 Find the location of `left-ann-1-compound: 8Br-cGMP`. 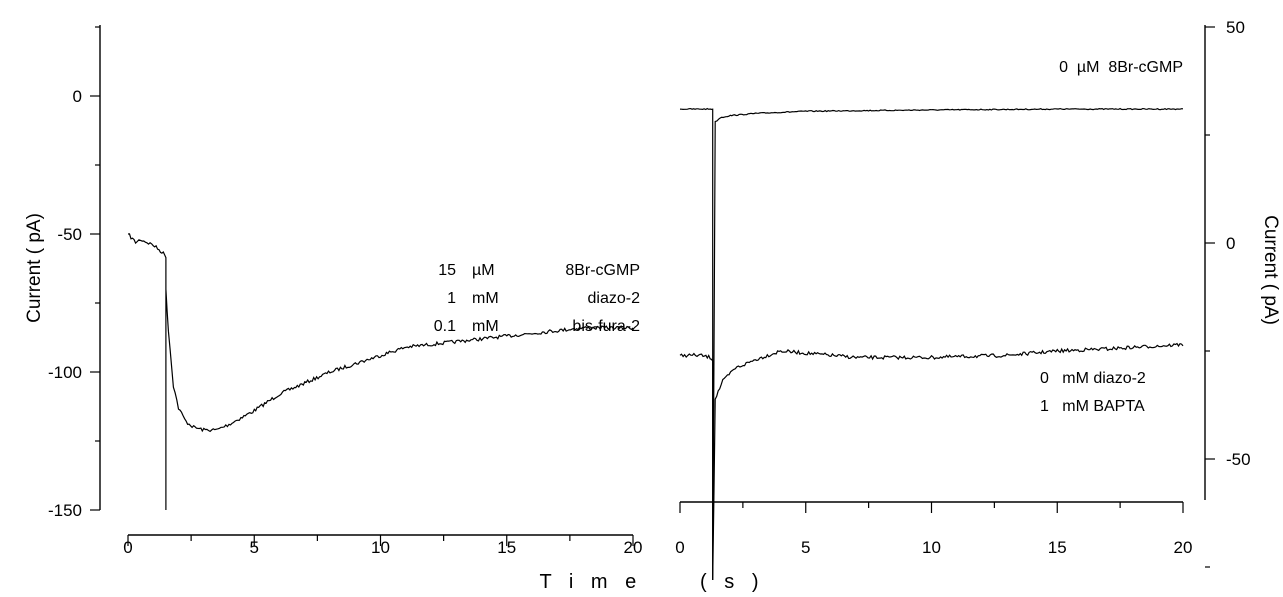

left-ann-1-compound: 8Br-cGMP is located at coordinates (602, 270).